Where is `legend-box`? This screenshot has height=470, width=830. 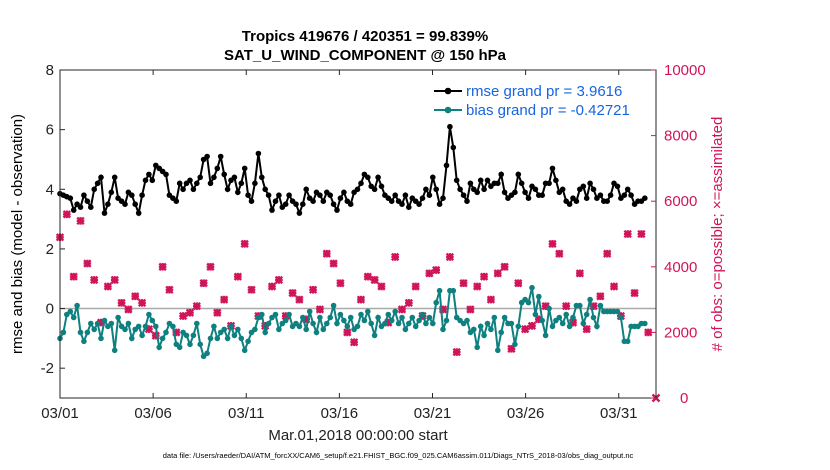
legend-box is located at coordinates (538, 101).